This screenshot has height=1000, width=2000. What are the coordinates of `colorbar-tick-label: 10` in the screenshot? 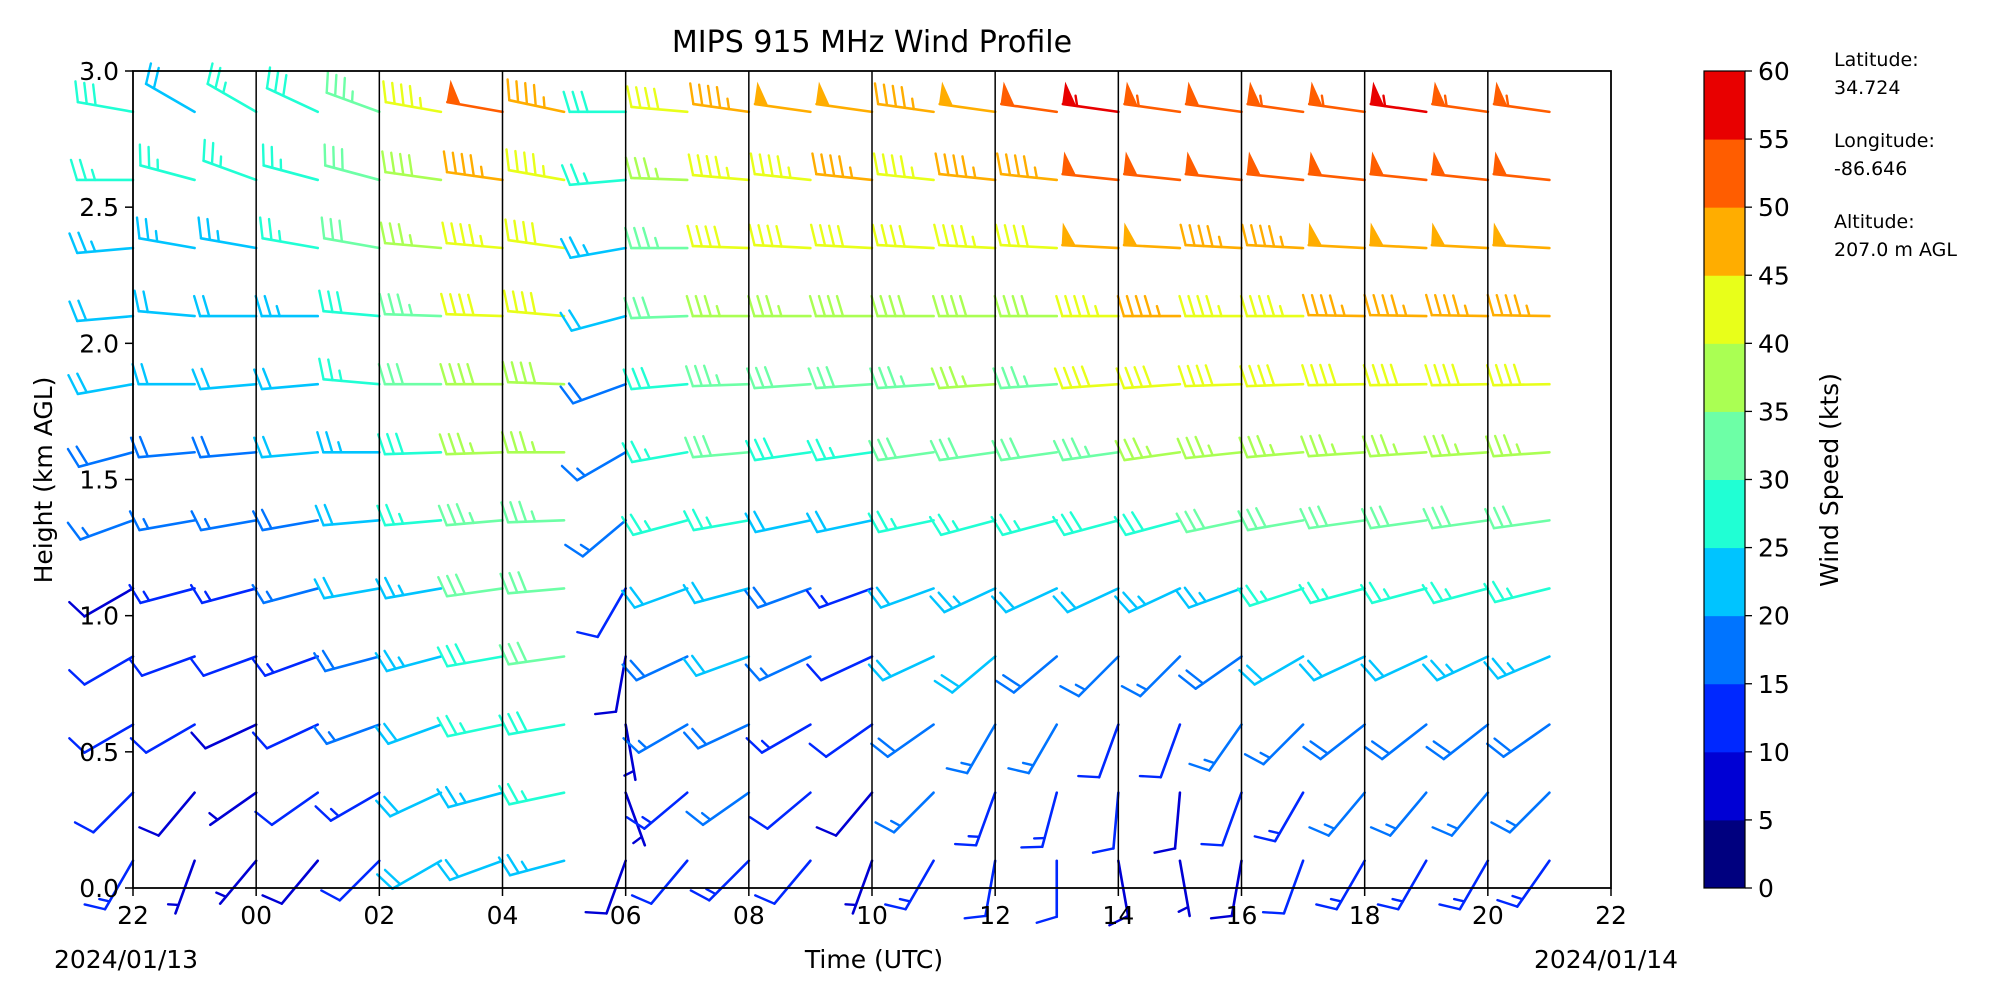 It's located at (1774, 752).